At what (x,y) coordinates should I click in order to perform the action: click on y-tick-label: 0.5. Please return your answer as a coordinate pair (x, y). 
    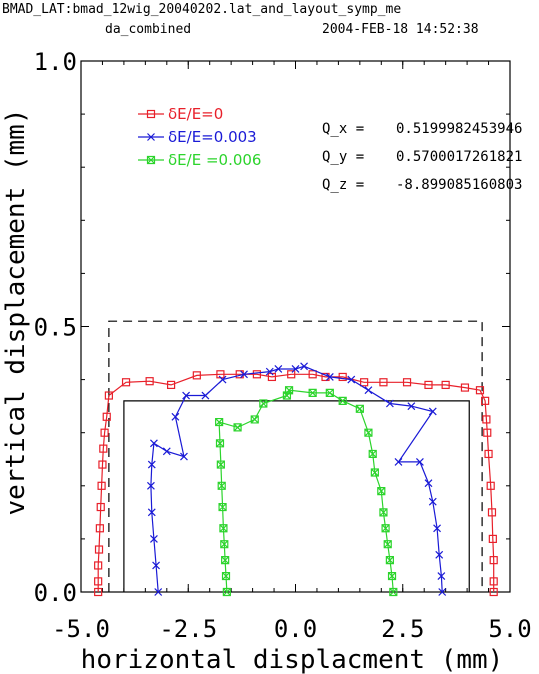
    Looking at the image, I should click on (55, 328).